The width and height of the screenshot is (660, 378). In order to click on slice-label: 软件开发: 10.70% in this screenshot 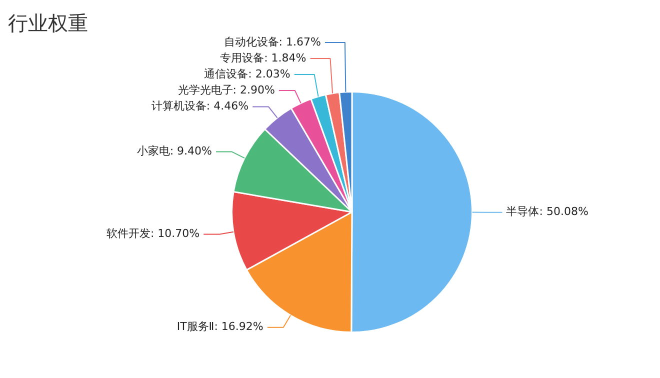, I will do `click(153, 233)`.